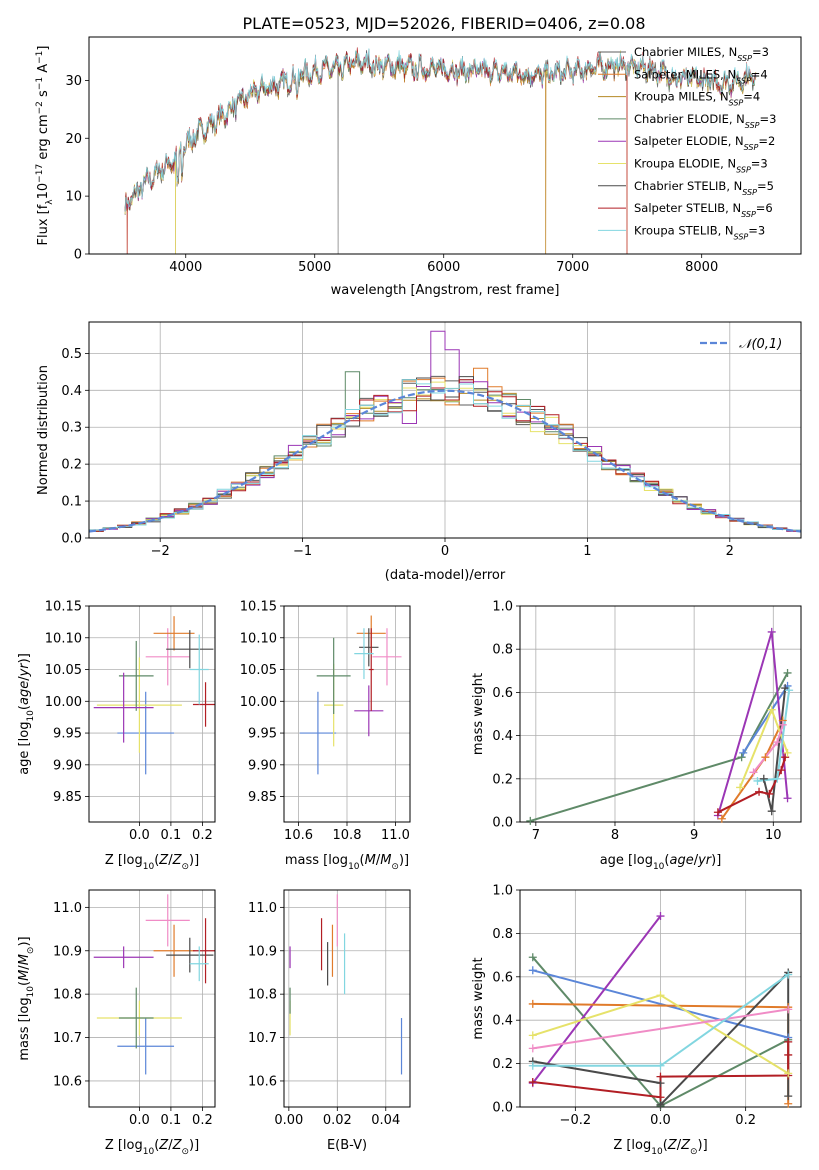 The image size is (819, 1170). Describe the element at coordinates (684, 230) in the screenshot. I see `legend-entry-main: Kroupa STELIB, N` at that location.